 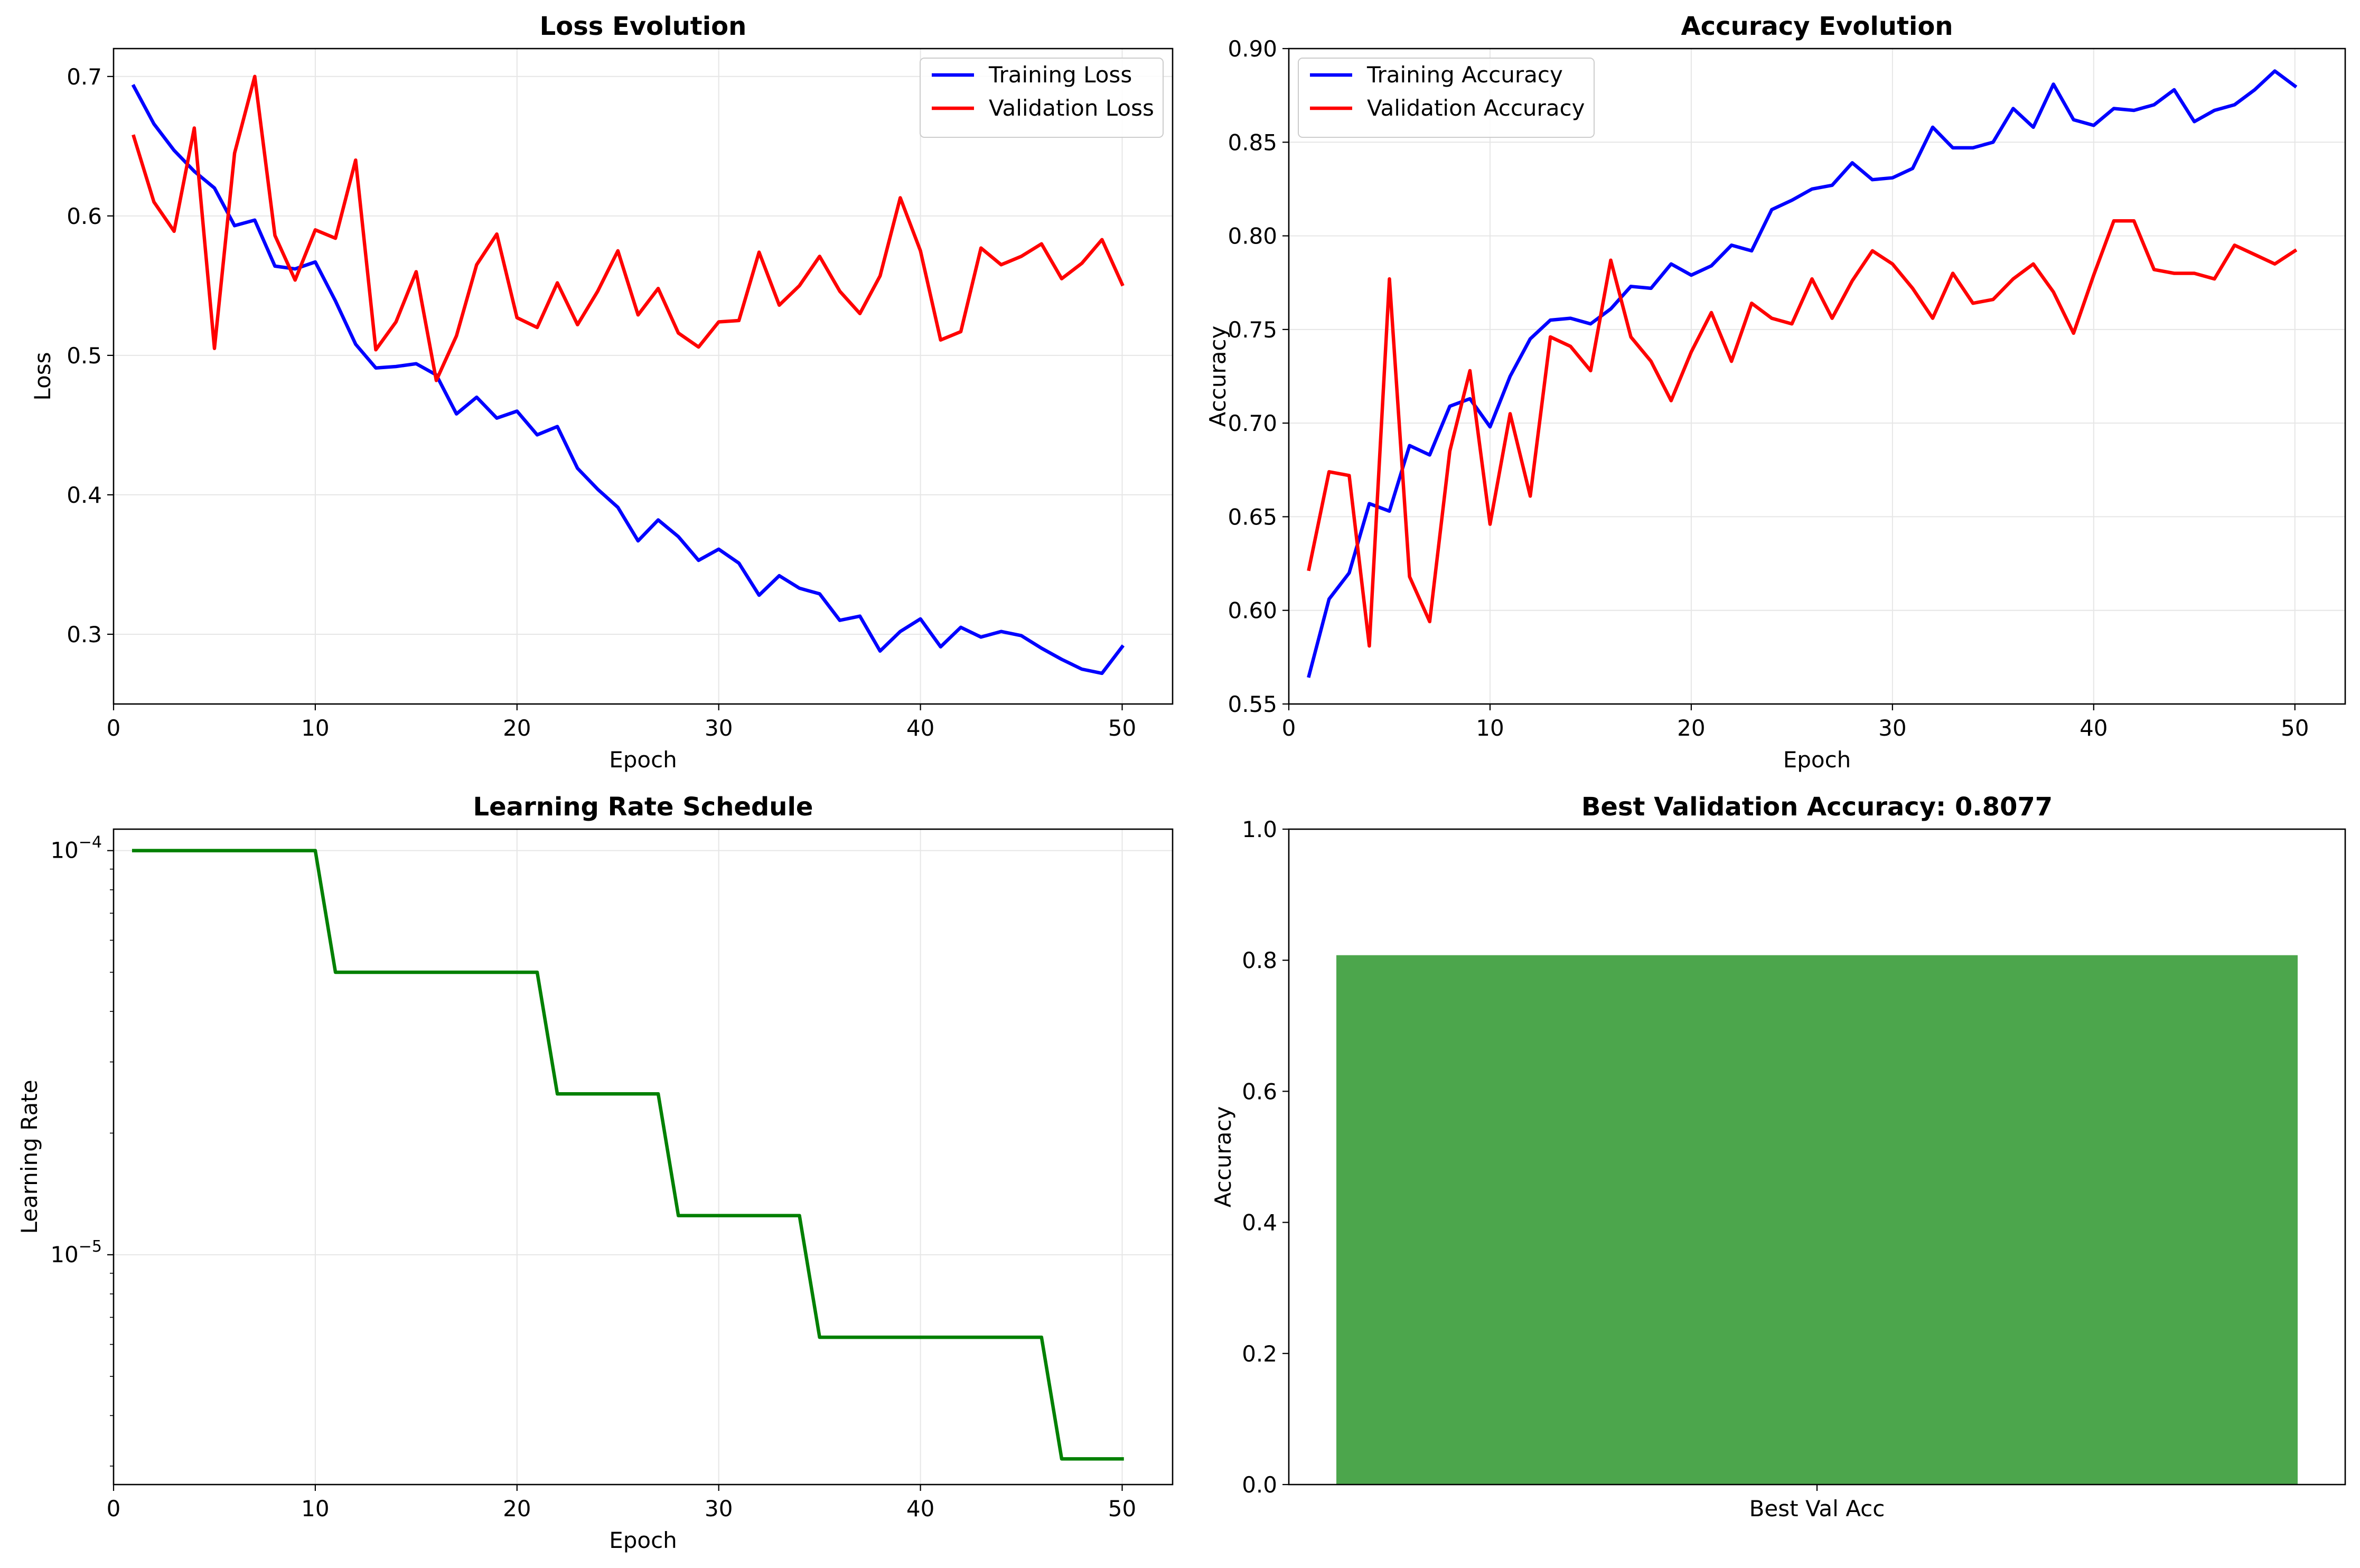 I want to click on y-tick-label: 0.70, so click(x=1252, y=423).